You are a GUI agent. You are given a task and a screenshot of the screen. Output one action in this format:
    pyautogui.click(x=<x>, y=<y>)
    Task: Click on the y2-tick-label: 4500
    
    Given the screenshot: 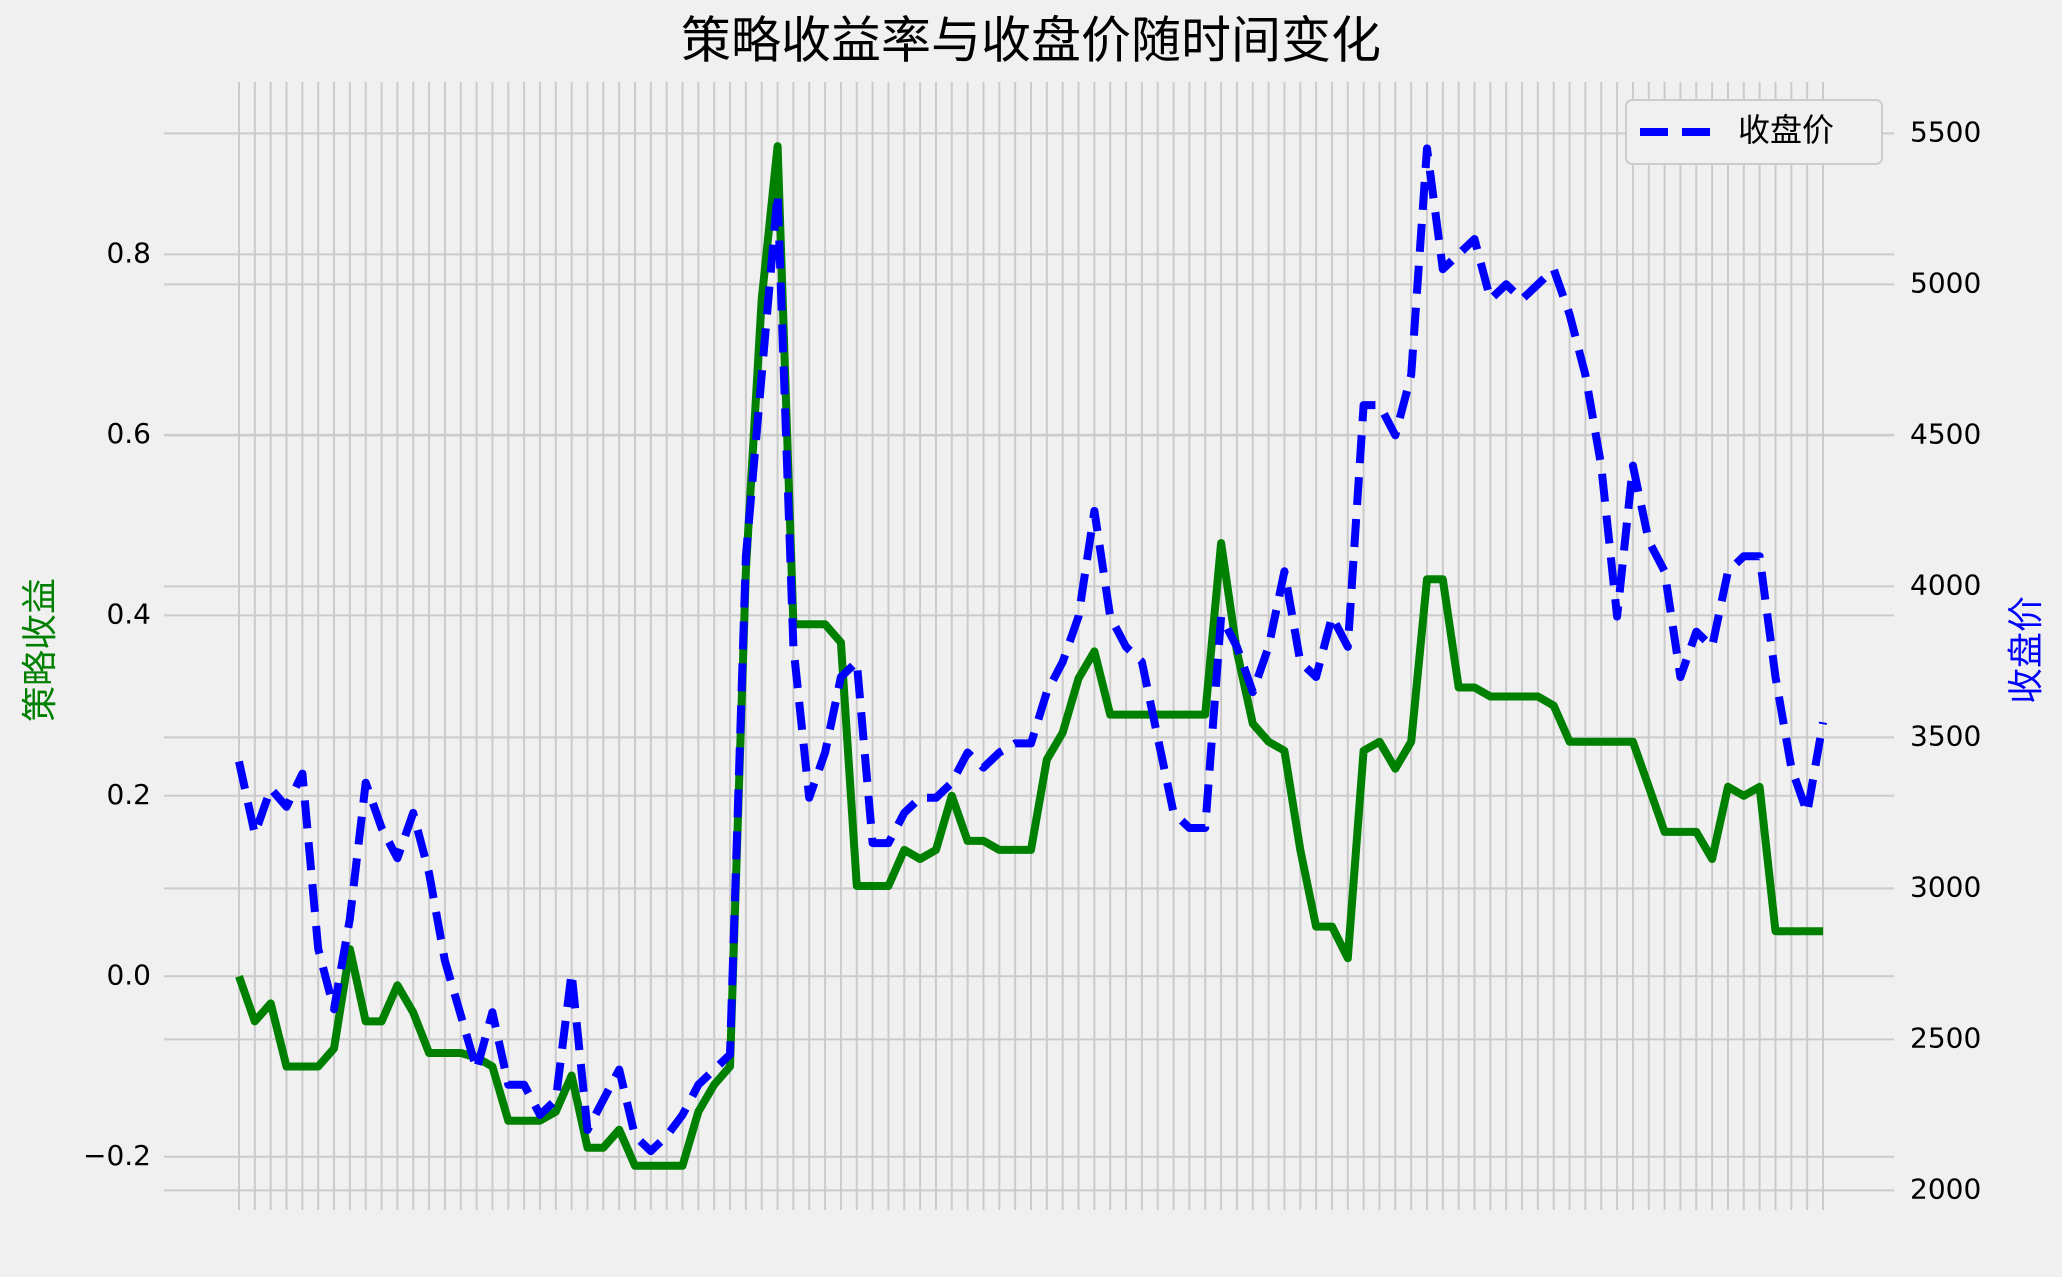 What is the action you would take?
    pyautogui.click(x=1945, y=433)
    